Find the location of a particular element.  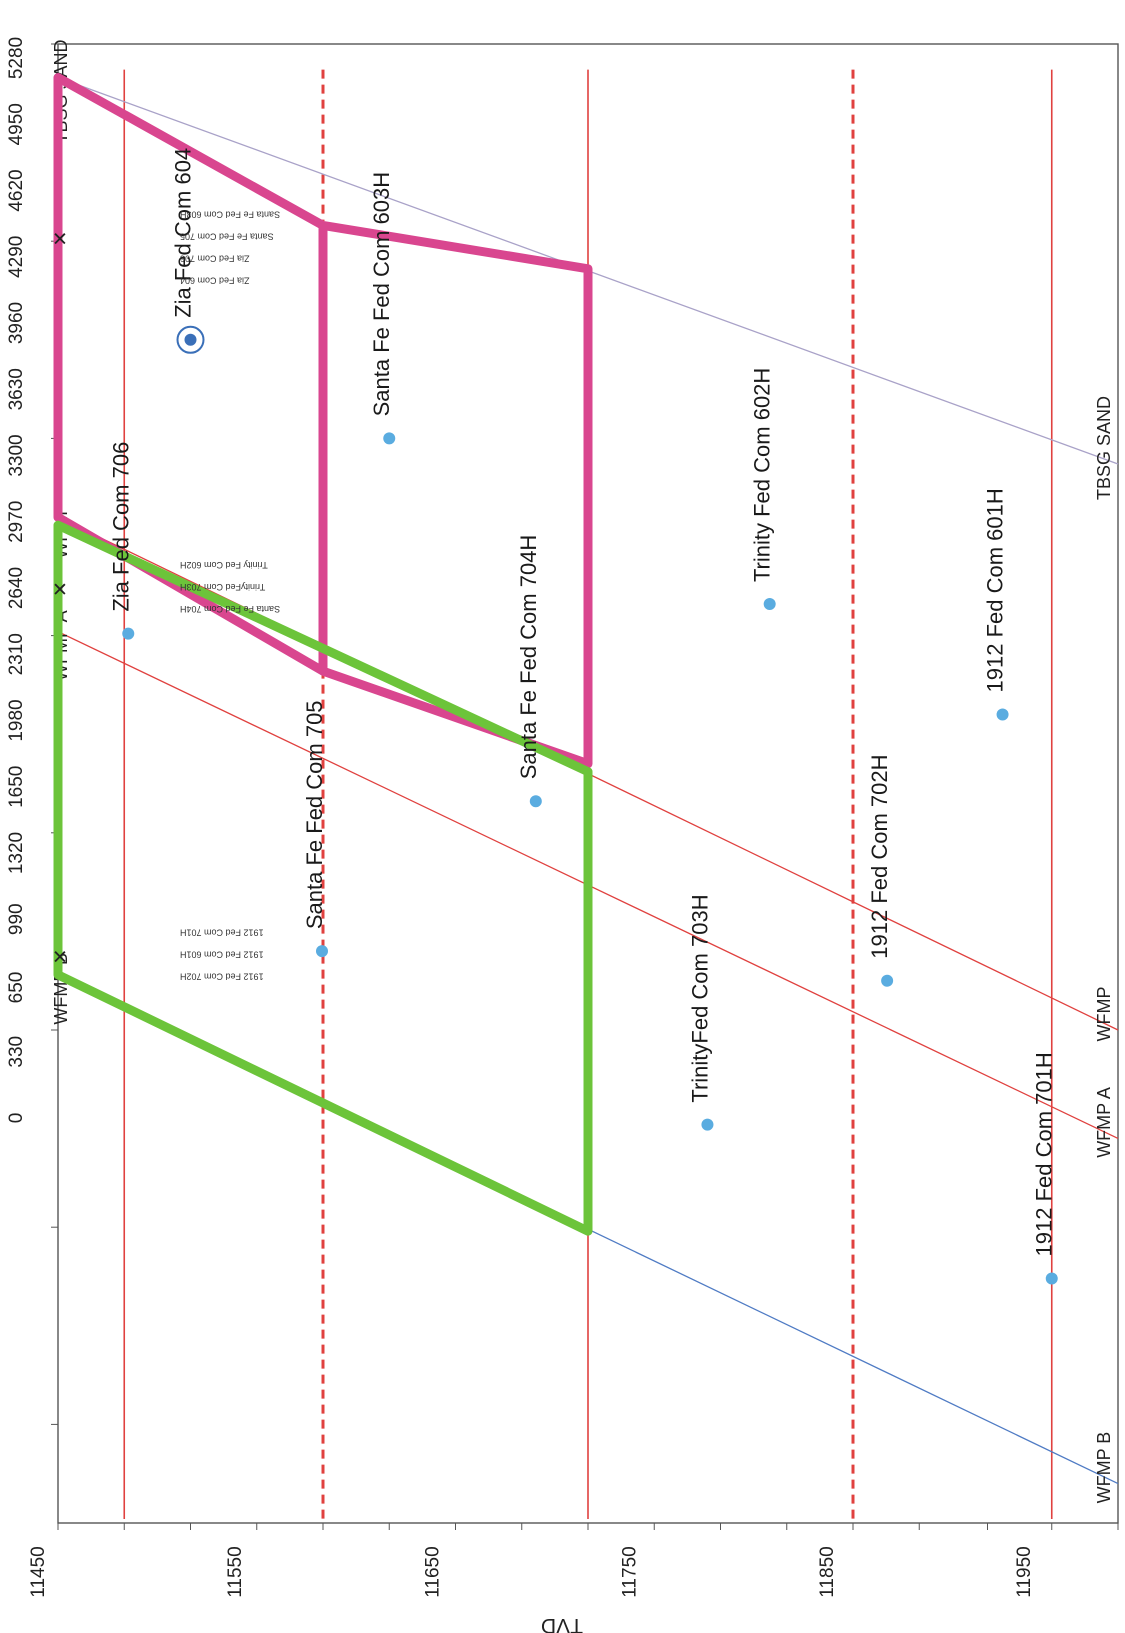

horizon-label: TBSG SAND is located at coordinates (1104, 448).